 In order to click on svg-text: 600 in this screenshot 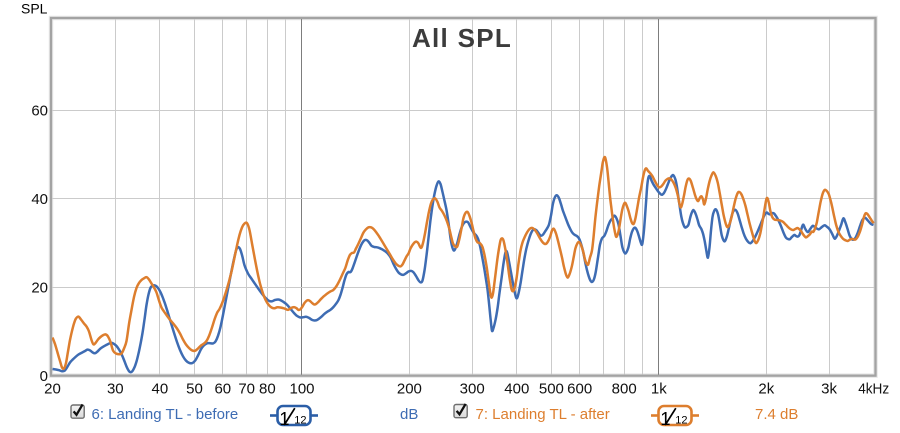, I will do `click(579, 389)`.